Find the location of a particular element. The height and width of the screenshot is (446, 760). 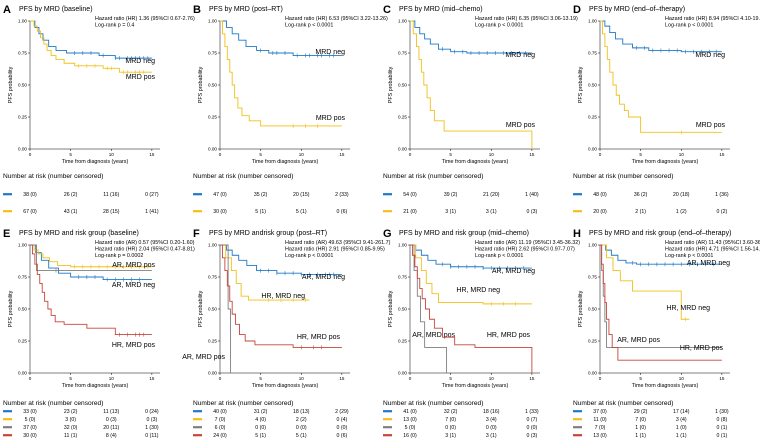

risk-table-cell: 0 (3) is located at coordinates (532, 212).